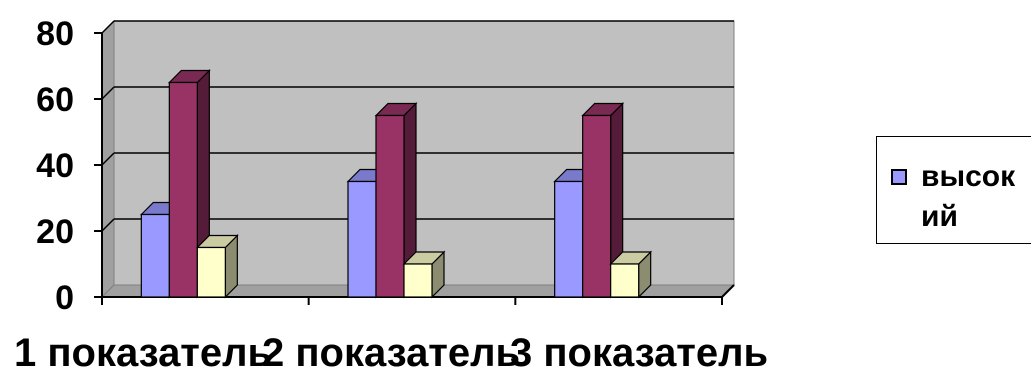  What do you see at coordinates (603, 200) in the screenshot?
I see `bar-s2-c3` at bounding box center [603, 200].